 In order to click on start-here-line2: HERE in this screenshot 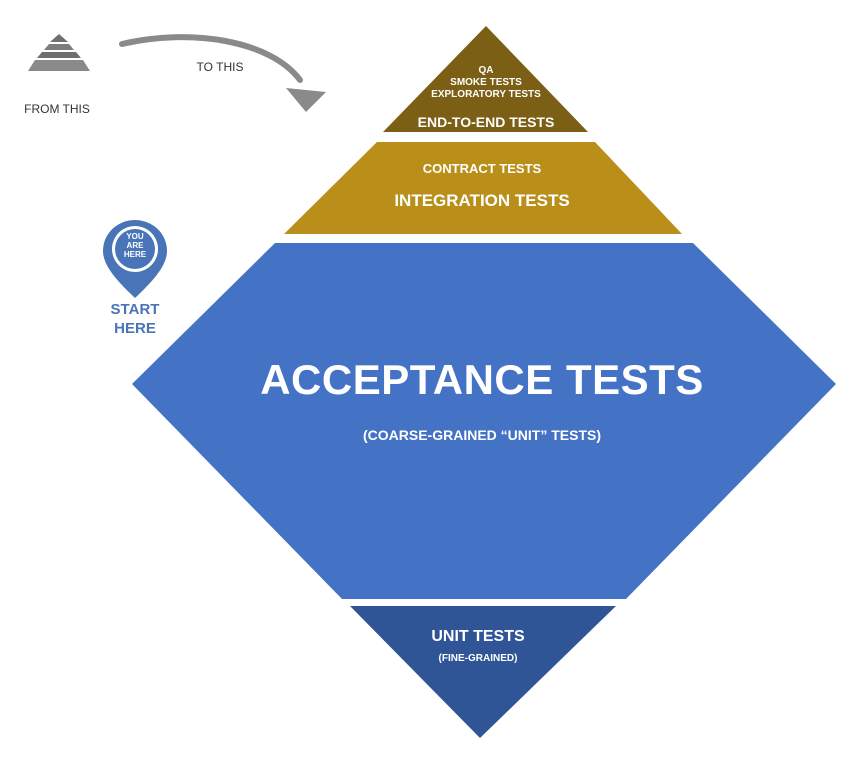, I will do `click(135, 328)`.